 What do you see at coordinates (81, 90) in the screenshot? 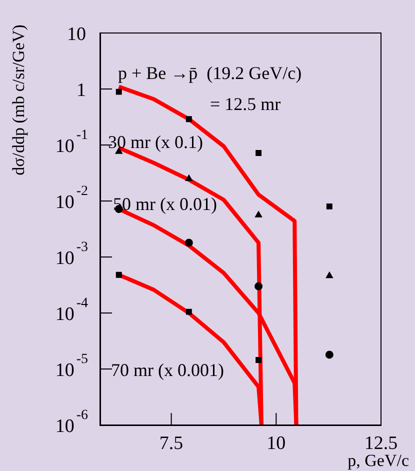
I see `y-tick-label: 1` at bounding box center [81, 90].